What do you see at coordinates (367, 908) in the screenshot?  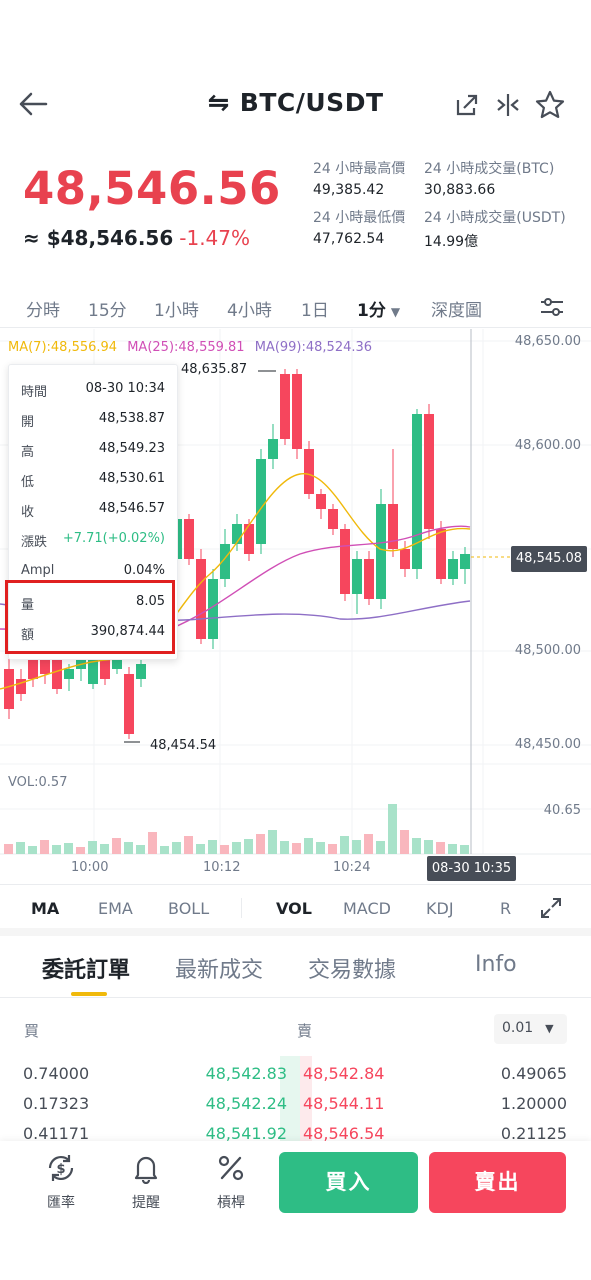 I see `indicator-macd: MACD` at bounding box center [367, 908].